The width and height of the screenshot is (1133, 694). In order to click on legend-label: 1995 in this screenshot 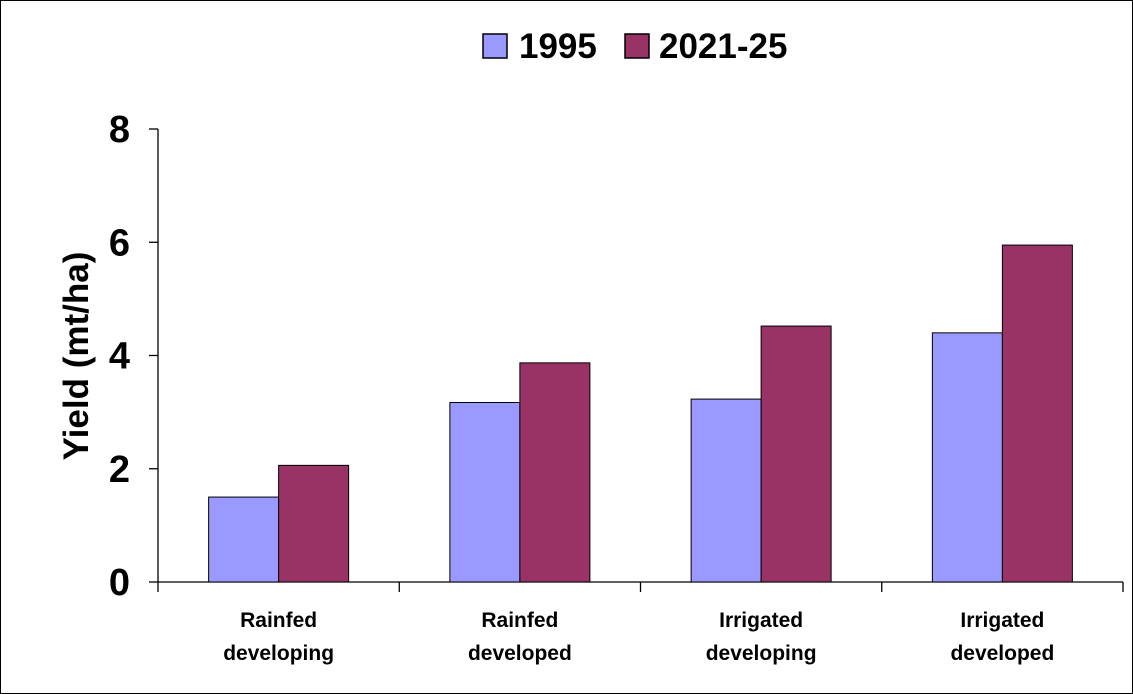, I will do `click(558, 46)`.